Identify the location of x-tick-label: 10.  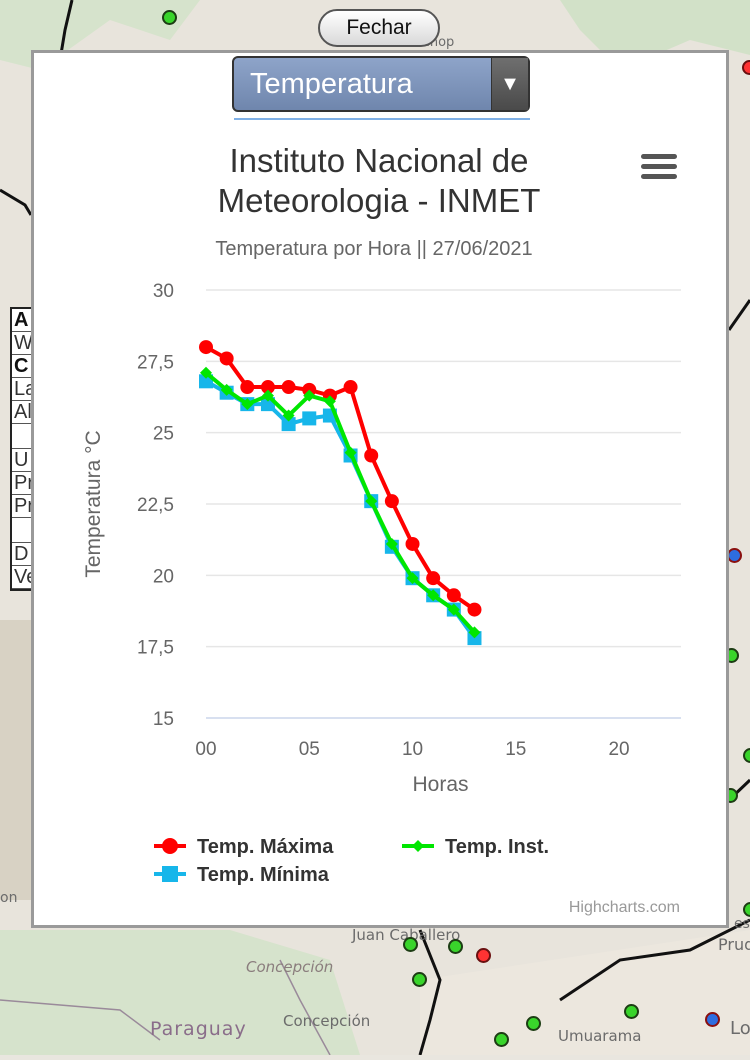
(412, 749).